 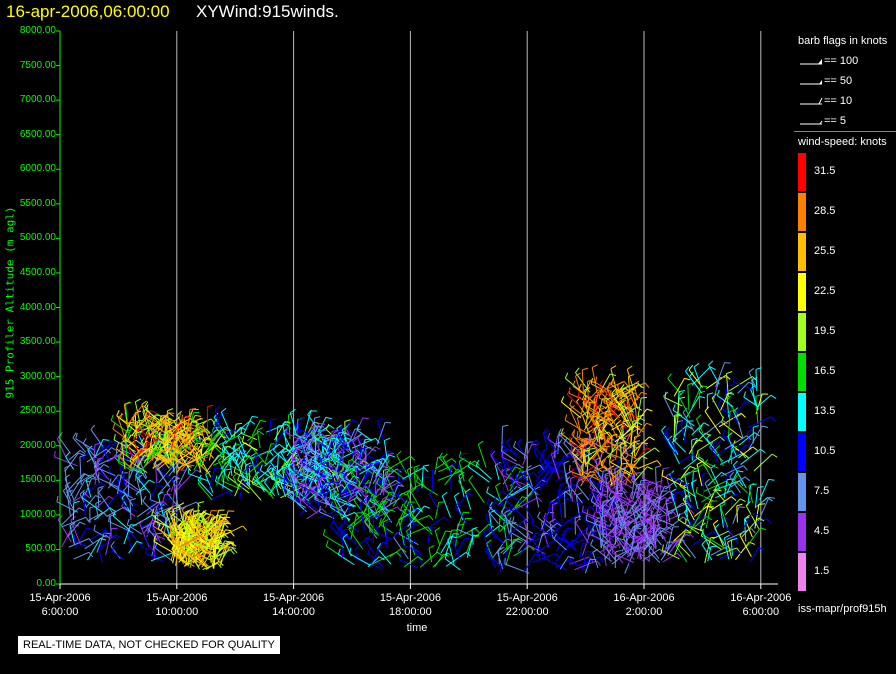 What do you see at coordinates (825, 331) in the screenshot?
I see `color-legend-label: 19.5` at bounding box center [825, 331].